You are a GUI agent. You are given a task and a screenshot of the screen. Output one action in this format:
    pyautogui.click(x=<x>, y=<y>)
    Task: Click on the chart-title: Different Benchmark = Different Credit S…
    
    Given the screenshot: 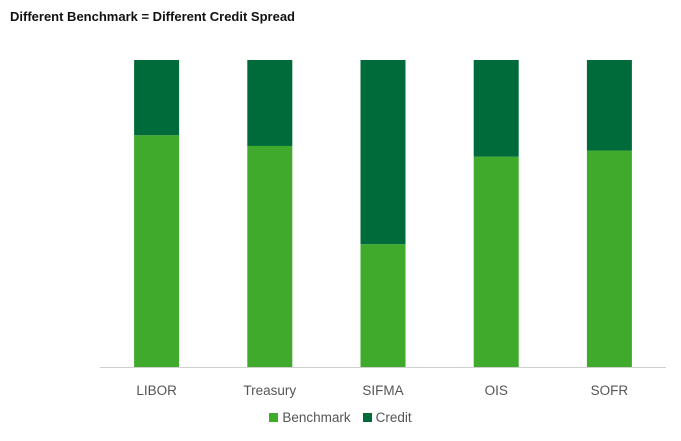 What is the action you would take?
    pyautogui.click(x=152, y=16)
    